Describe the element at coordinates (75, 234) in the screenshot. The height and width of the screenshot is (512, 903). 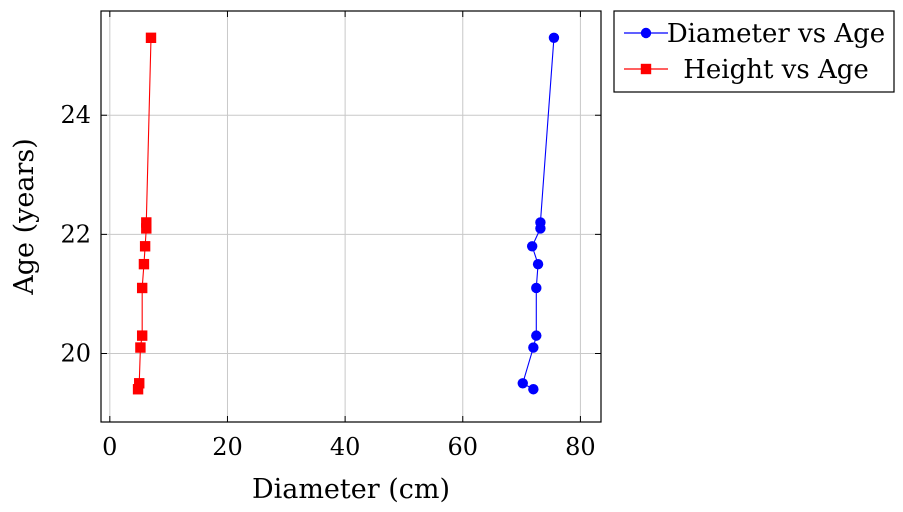
I see `y-tick-label: 22` at that location.